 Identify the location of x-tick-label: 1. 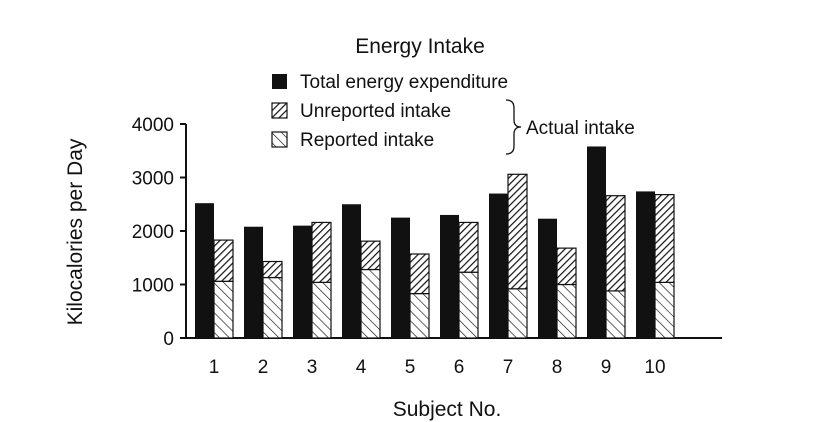
(214, 367).